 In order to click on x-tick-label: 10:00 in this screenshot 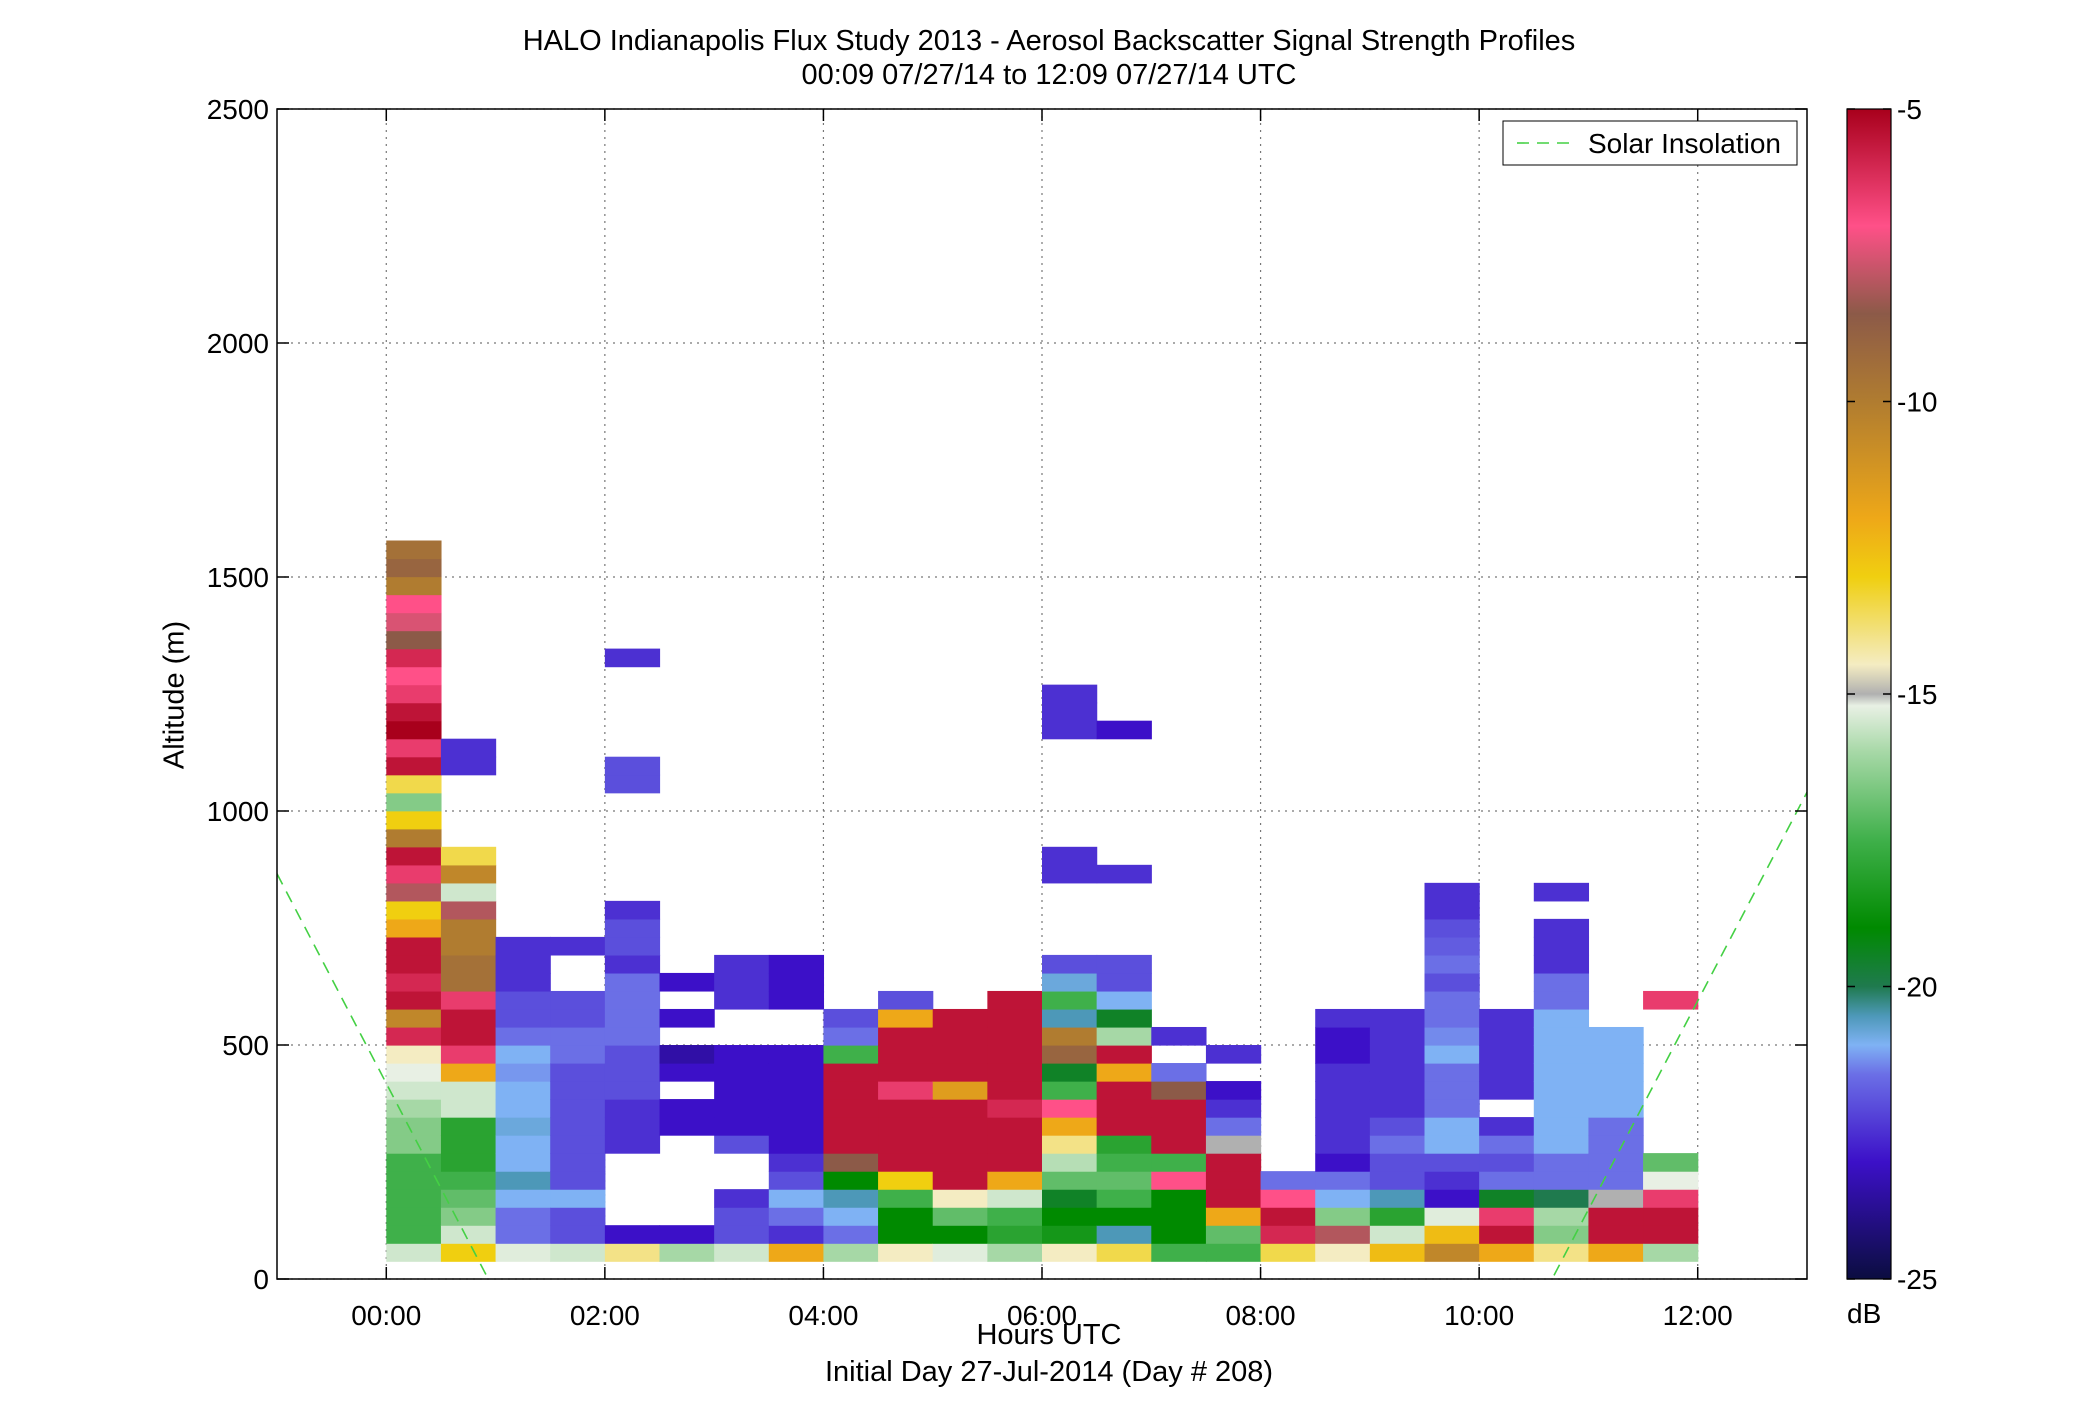, I will do `click(1479, 1315)`.